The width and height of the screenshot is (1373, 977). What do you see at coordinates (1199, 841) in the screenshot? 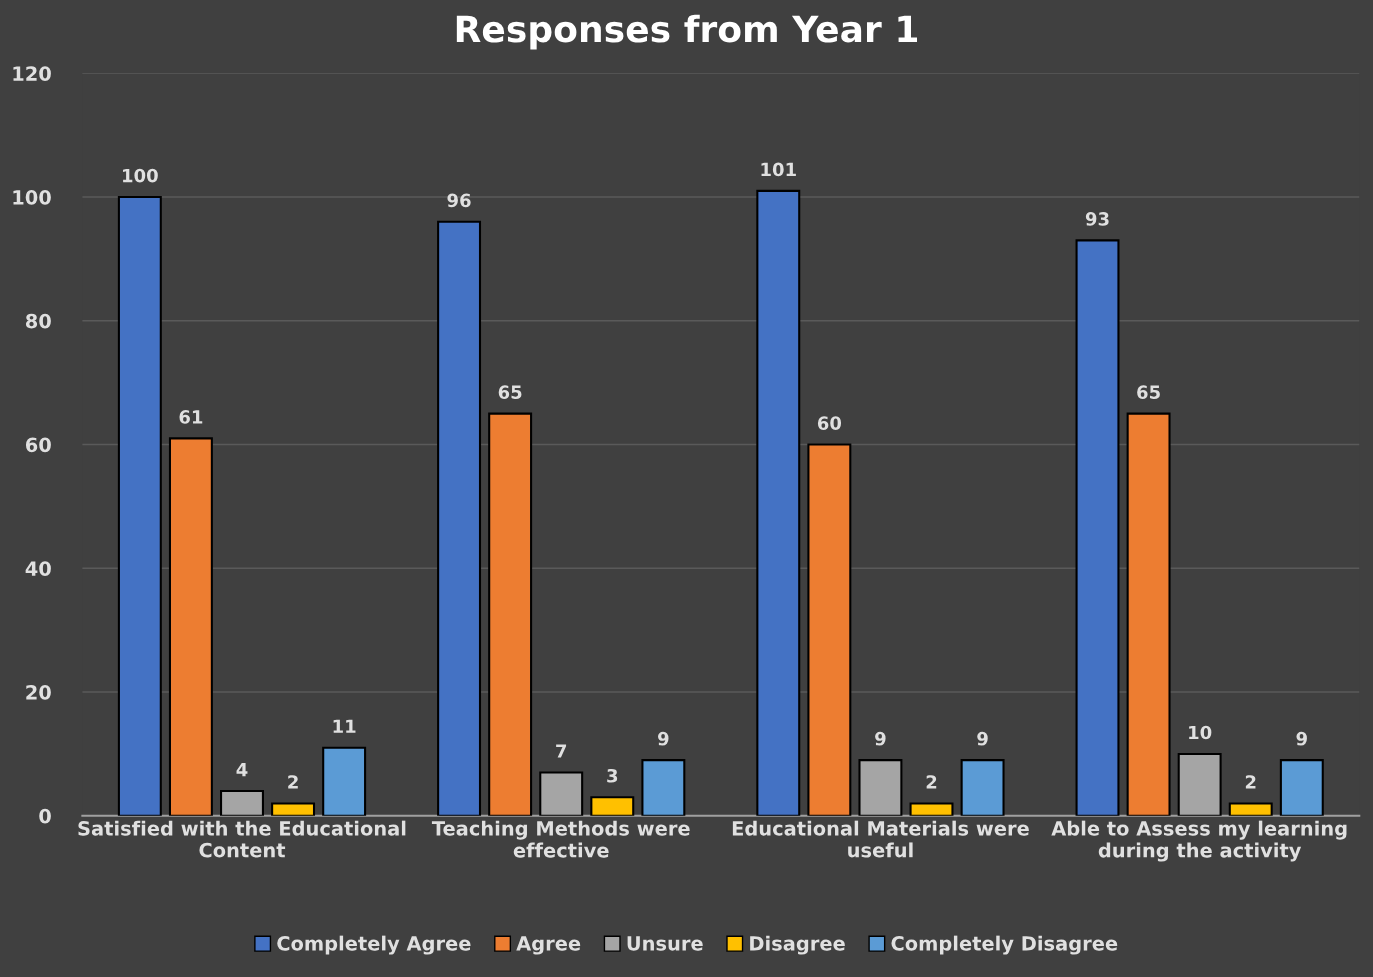
I see `x-tick-label: Able to Assess my learning during the activity` at bounding box center [1199, 841].